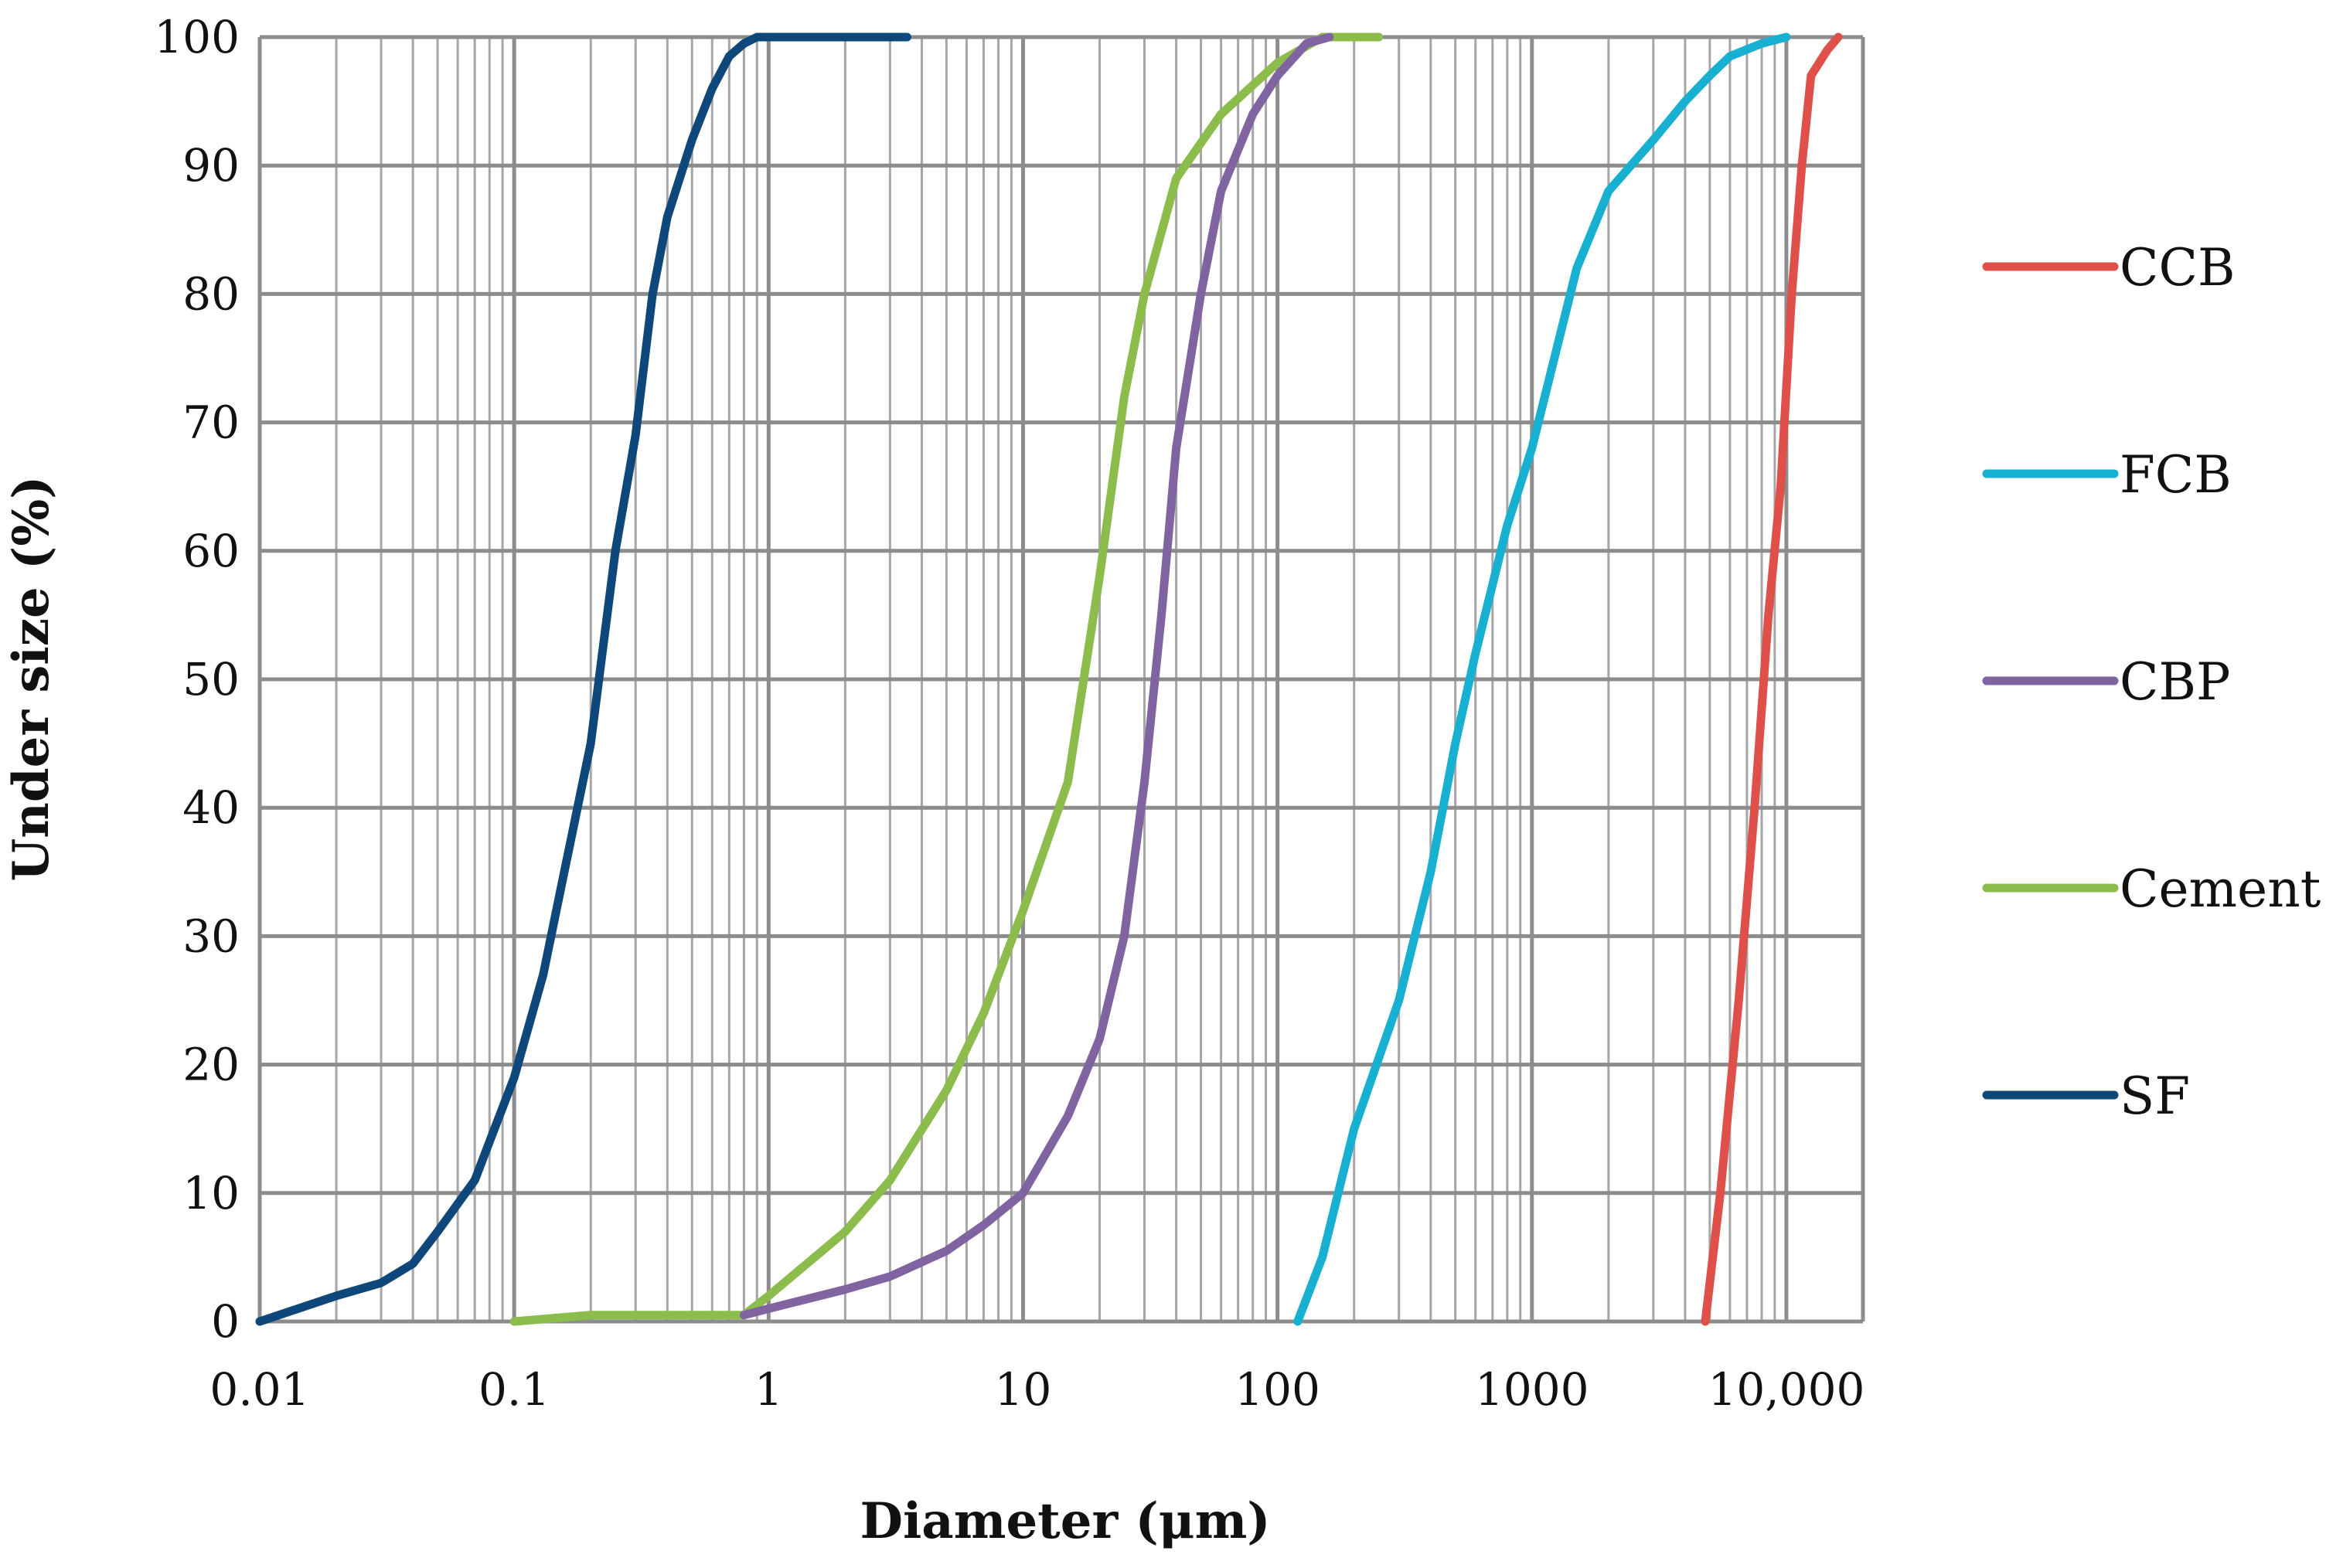 The image size is (2343, 1568). What do you see at coordinates (1023, 1389) in the screenshot?
I see `x-tick-label: 10` at bounding box center [1023, 1389].